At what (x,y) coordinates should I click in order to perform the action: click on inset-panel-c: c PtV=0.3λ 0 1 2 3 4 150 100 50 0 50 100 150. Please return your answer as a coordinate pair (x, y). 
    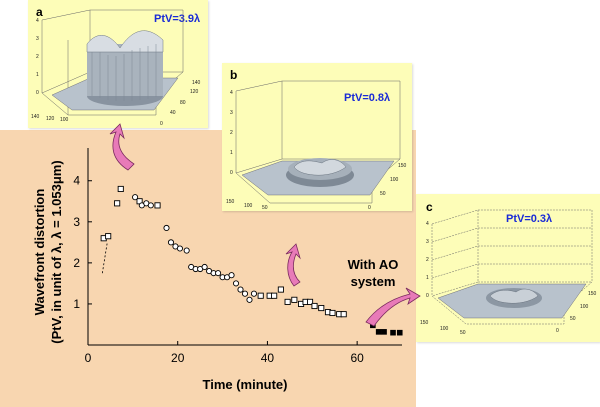
    Looking at the image, I should click on (508, 268).